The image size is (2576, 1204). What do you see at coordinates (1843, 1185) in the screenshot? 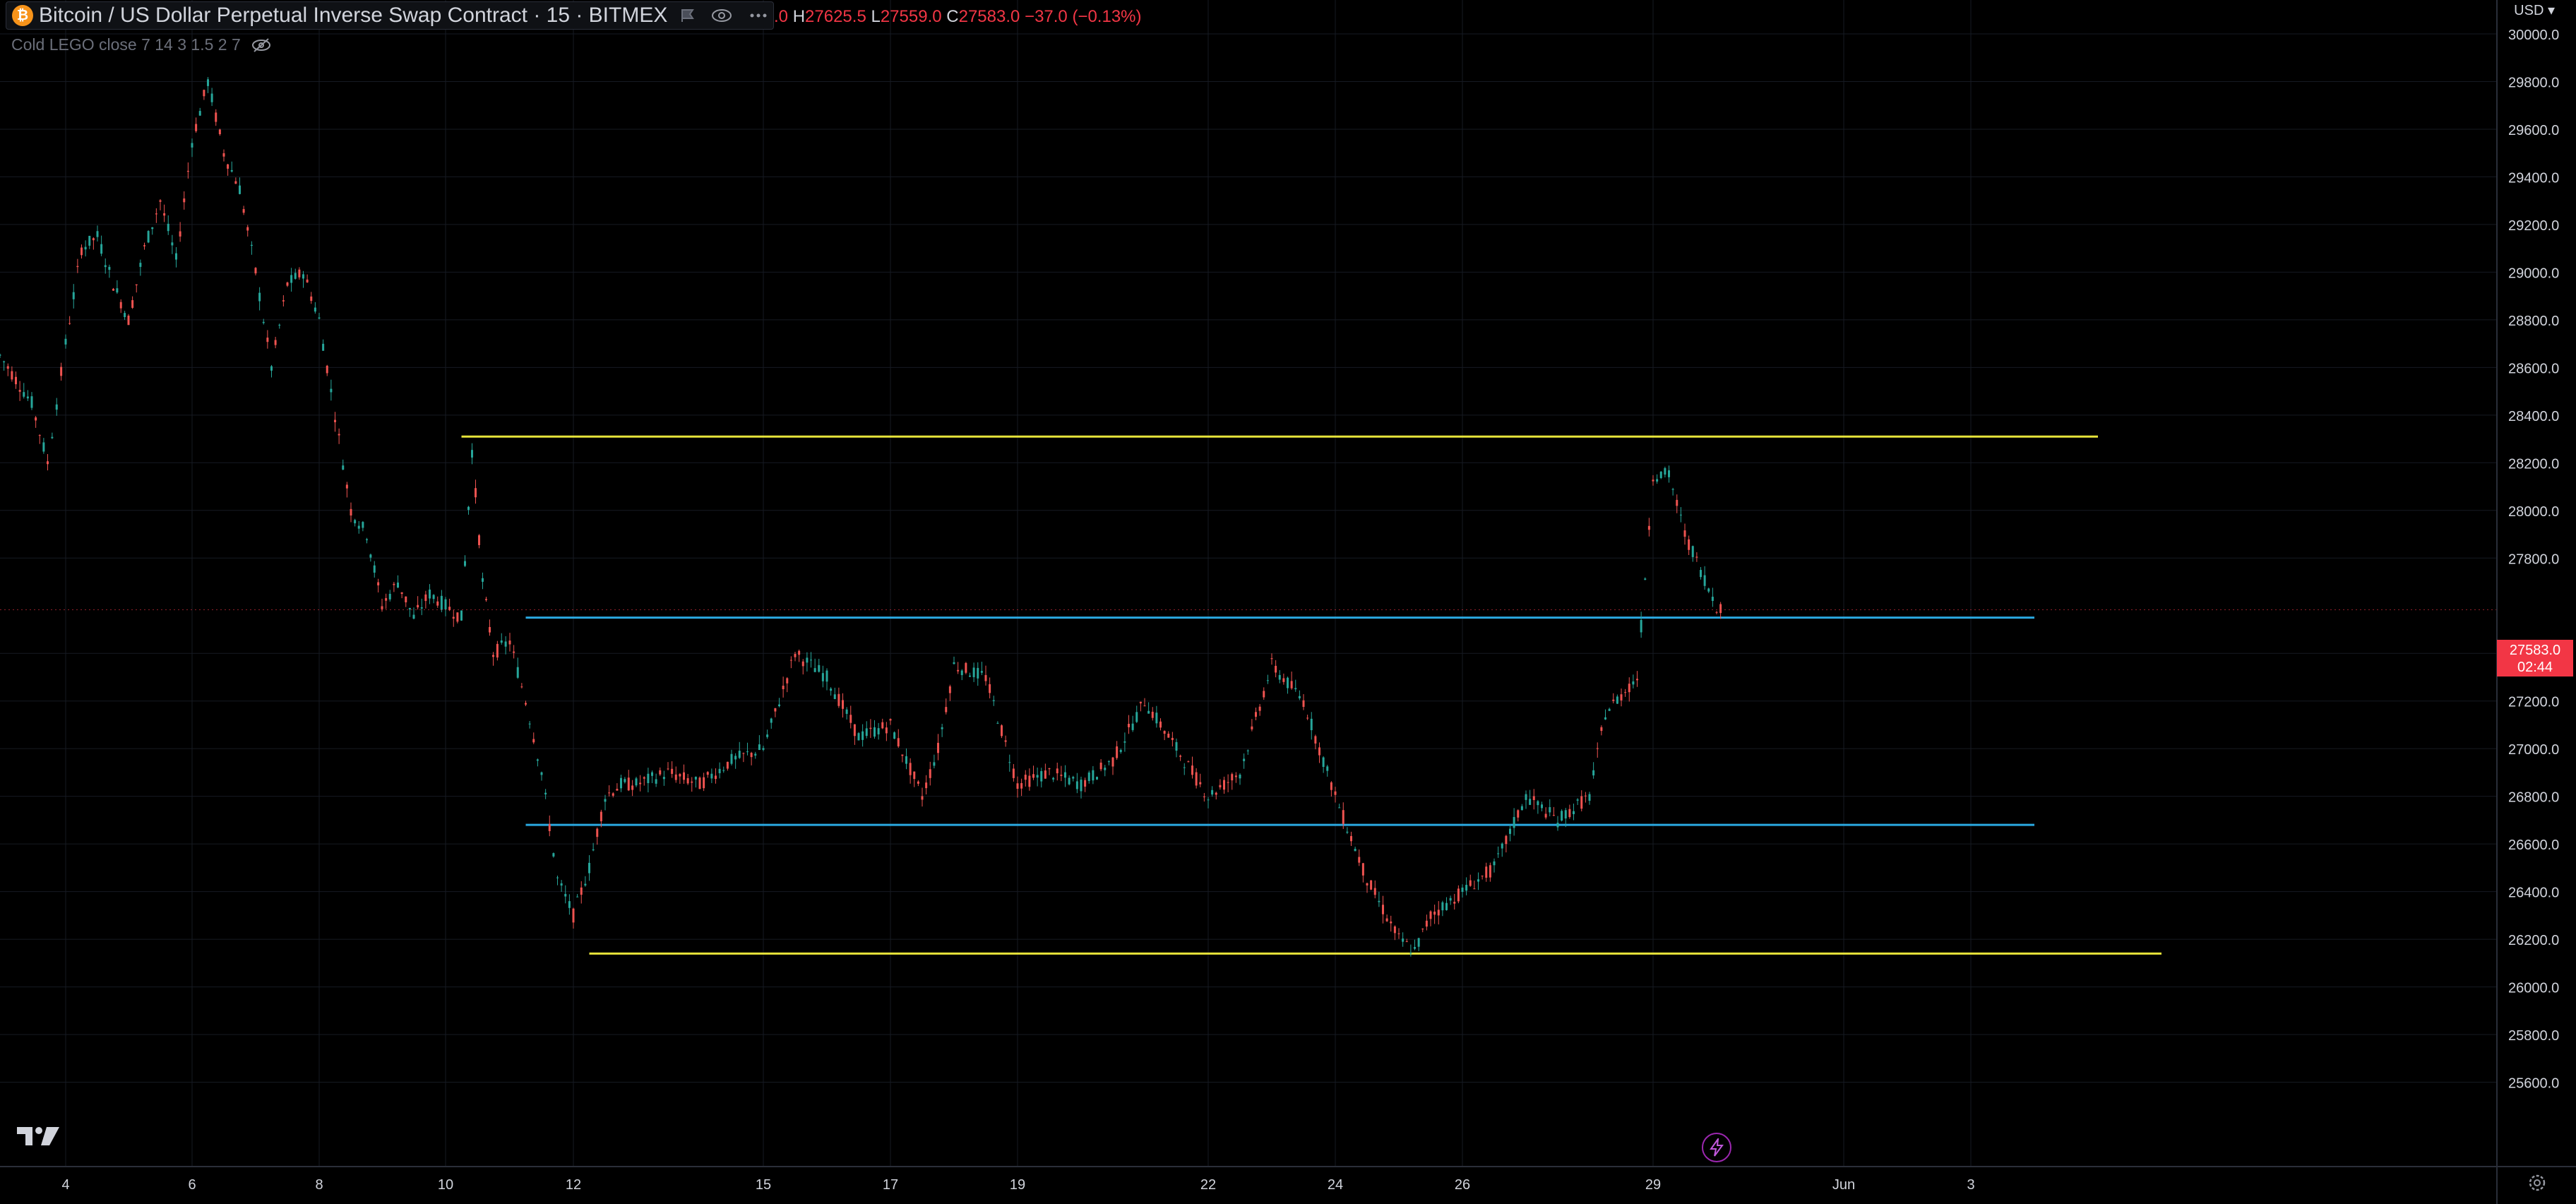
I see `time-axis-label: Jun` at bounding box center [1843, 1185].